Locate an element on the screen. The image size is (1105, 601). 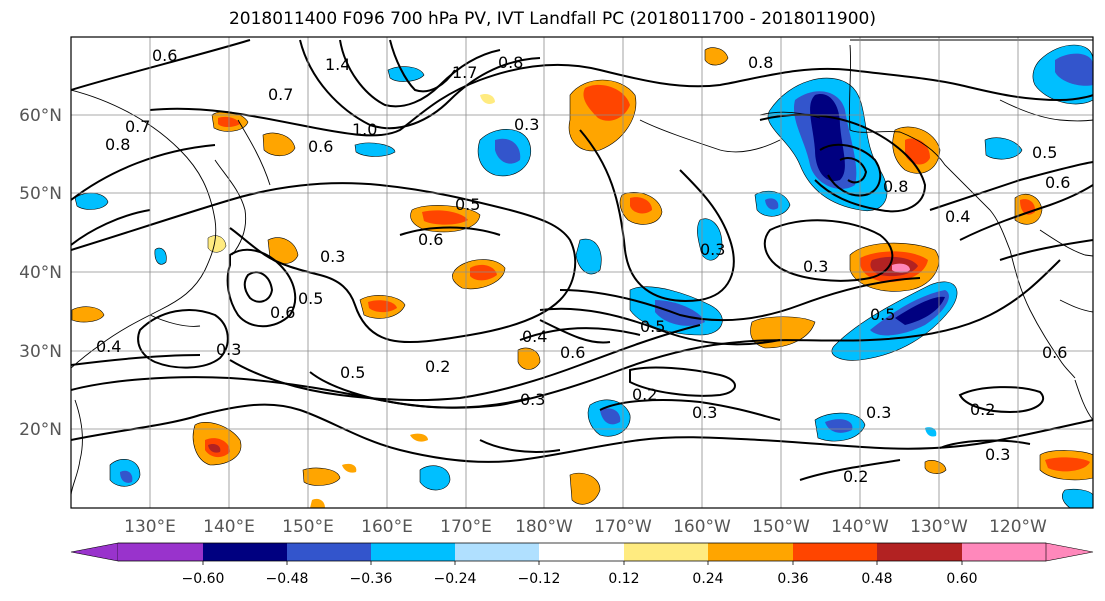
negative-anomaly-ne-core is located at coordinates (1074, 69).